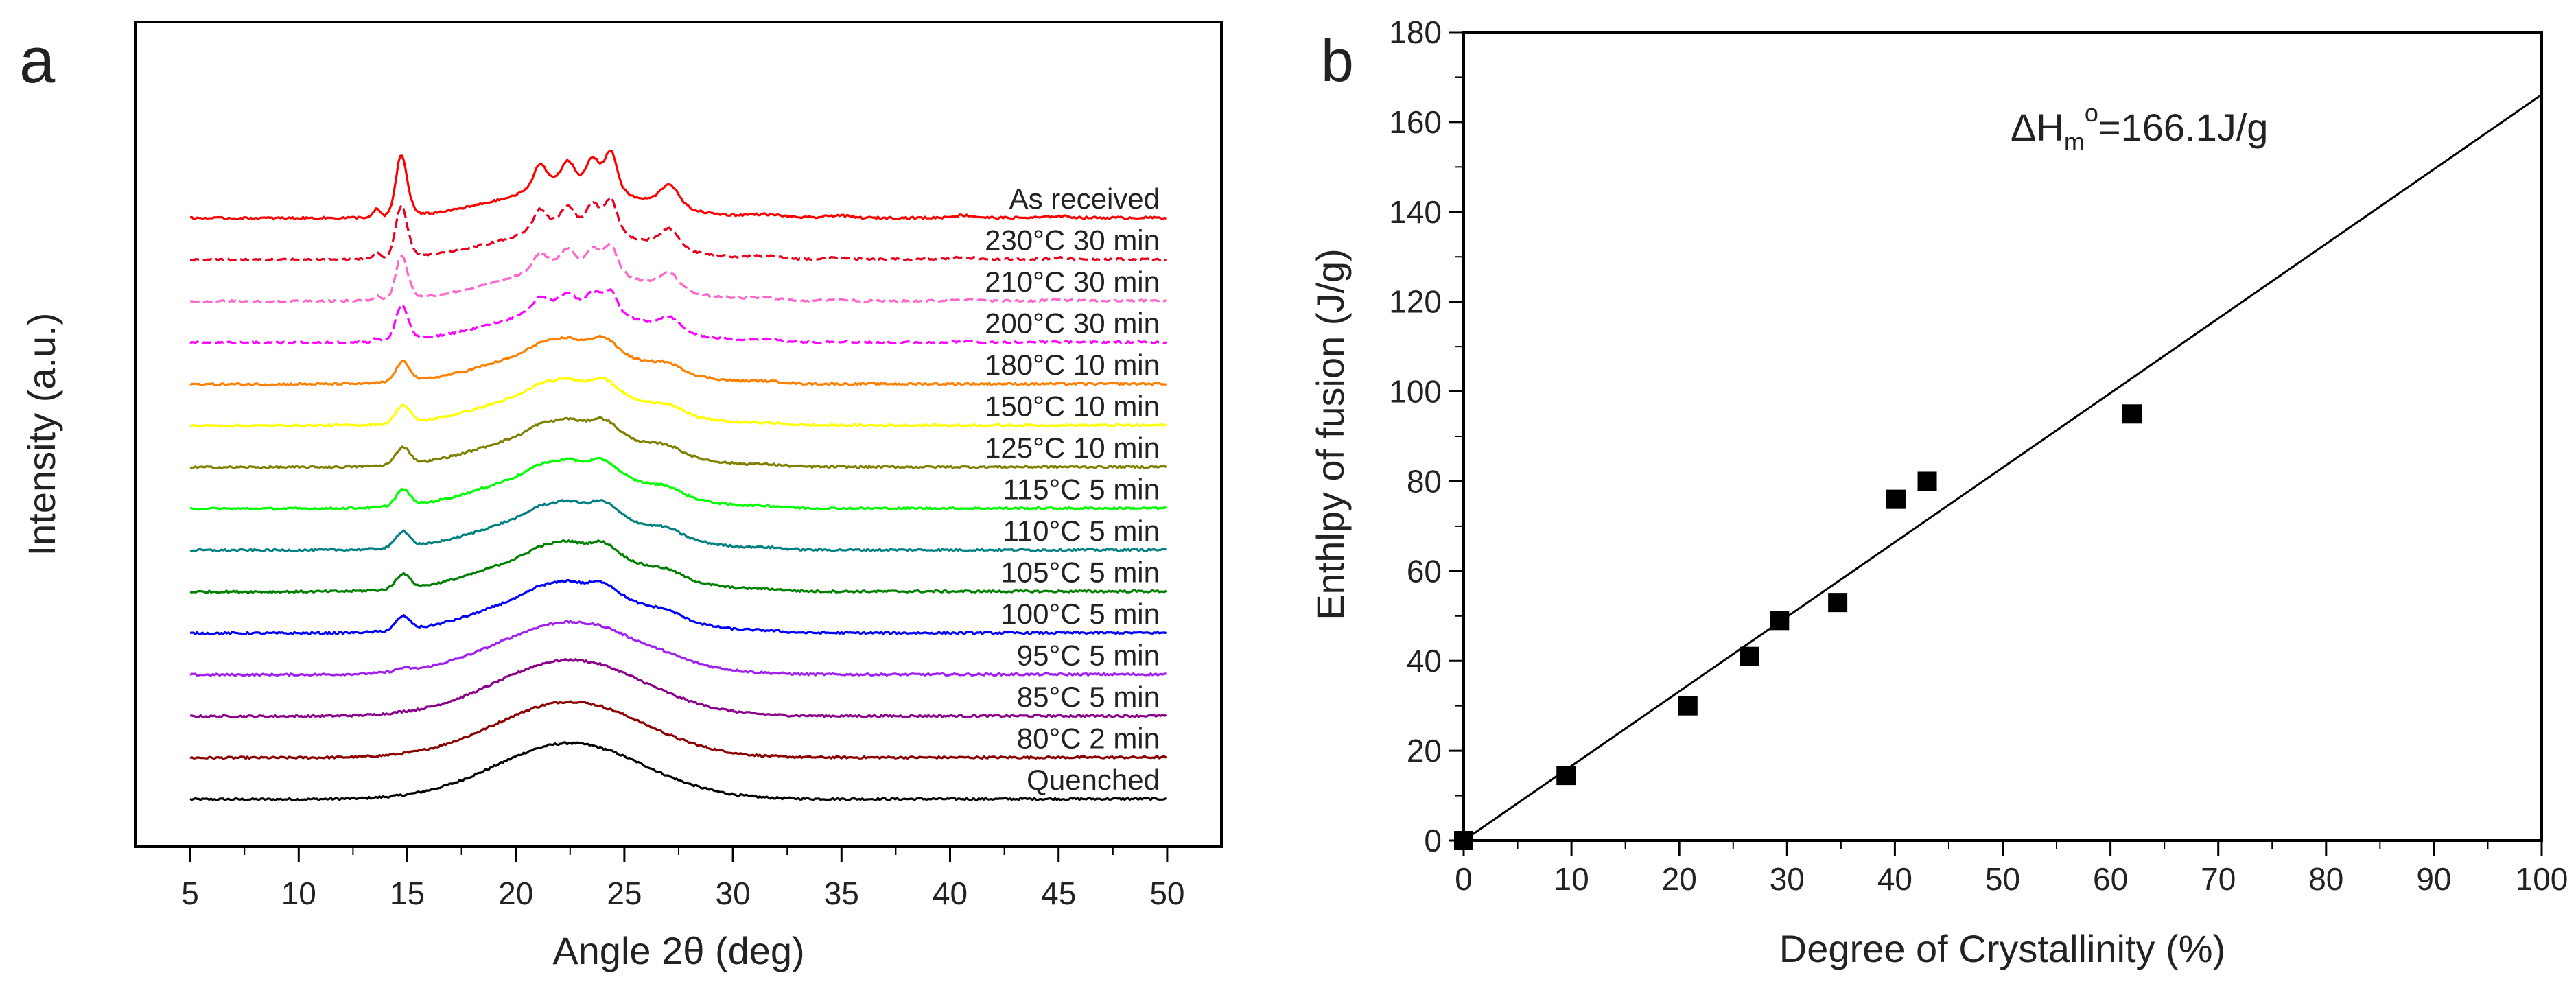  Describe the element at coordinates (1424, 481) in the screenshot. I see `y-tick-label-b: 80` at that location.